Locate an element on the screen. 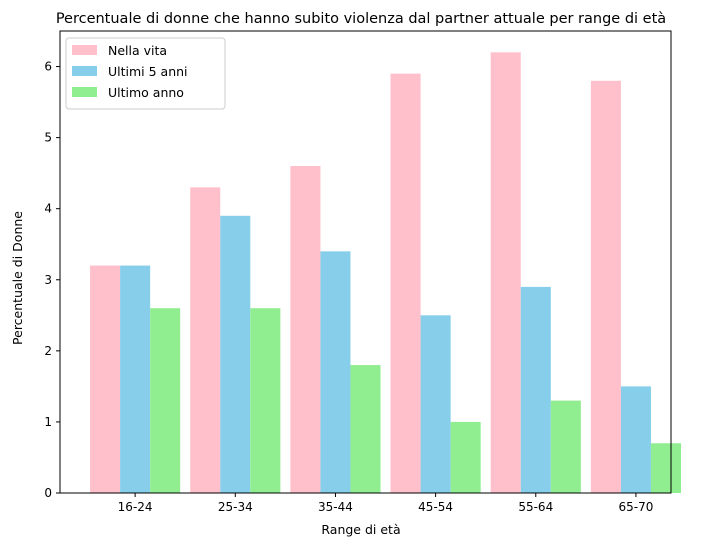 Image resolution: width=721 pixels, height=547 pixels. x-tick-label: 16-24 is located at coordinates (135, 507).